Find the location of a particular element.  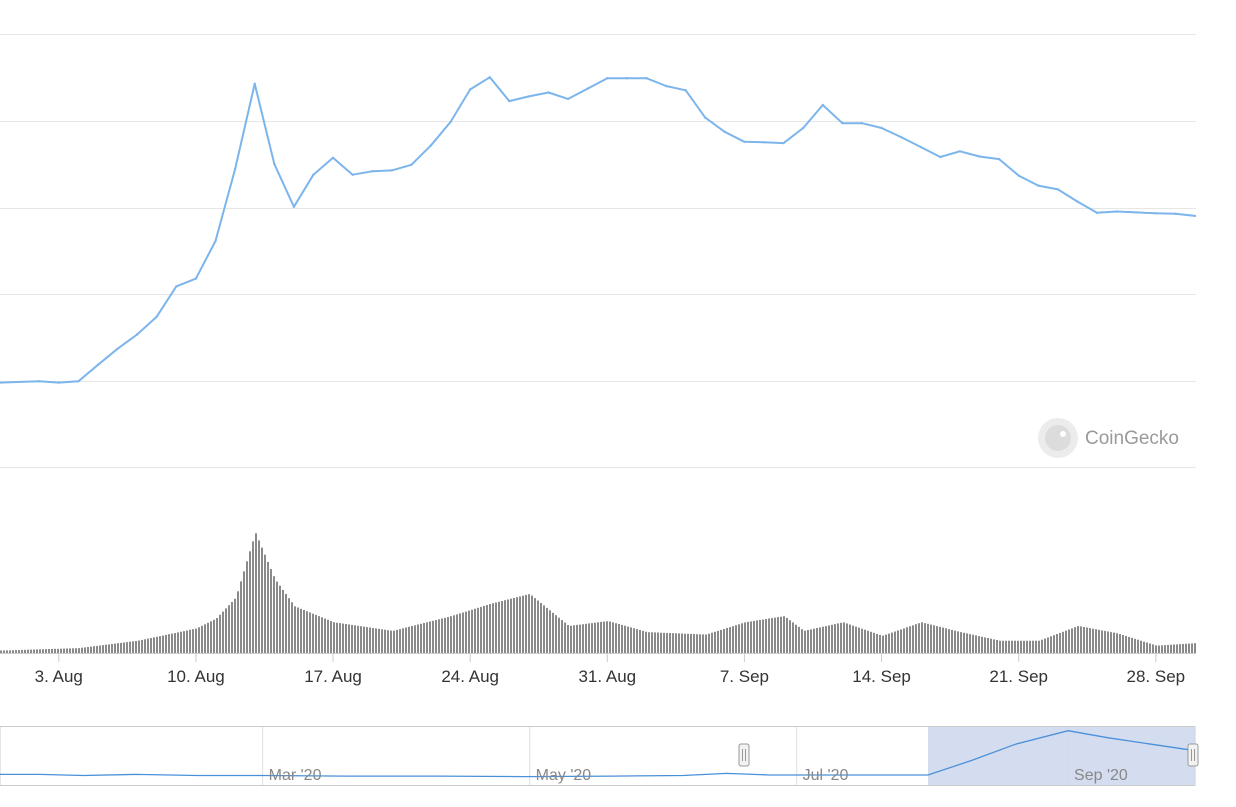

navigator-left-handle is located at coordinates (744, 755).